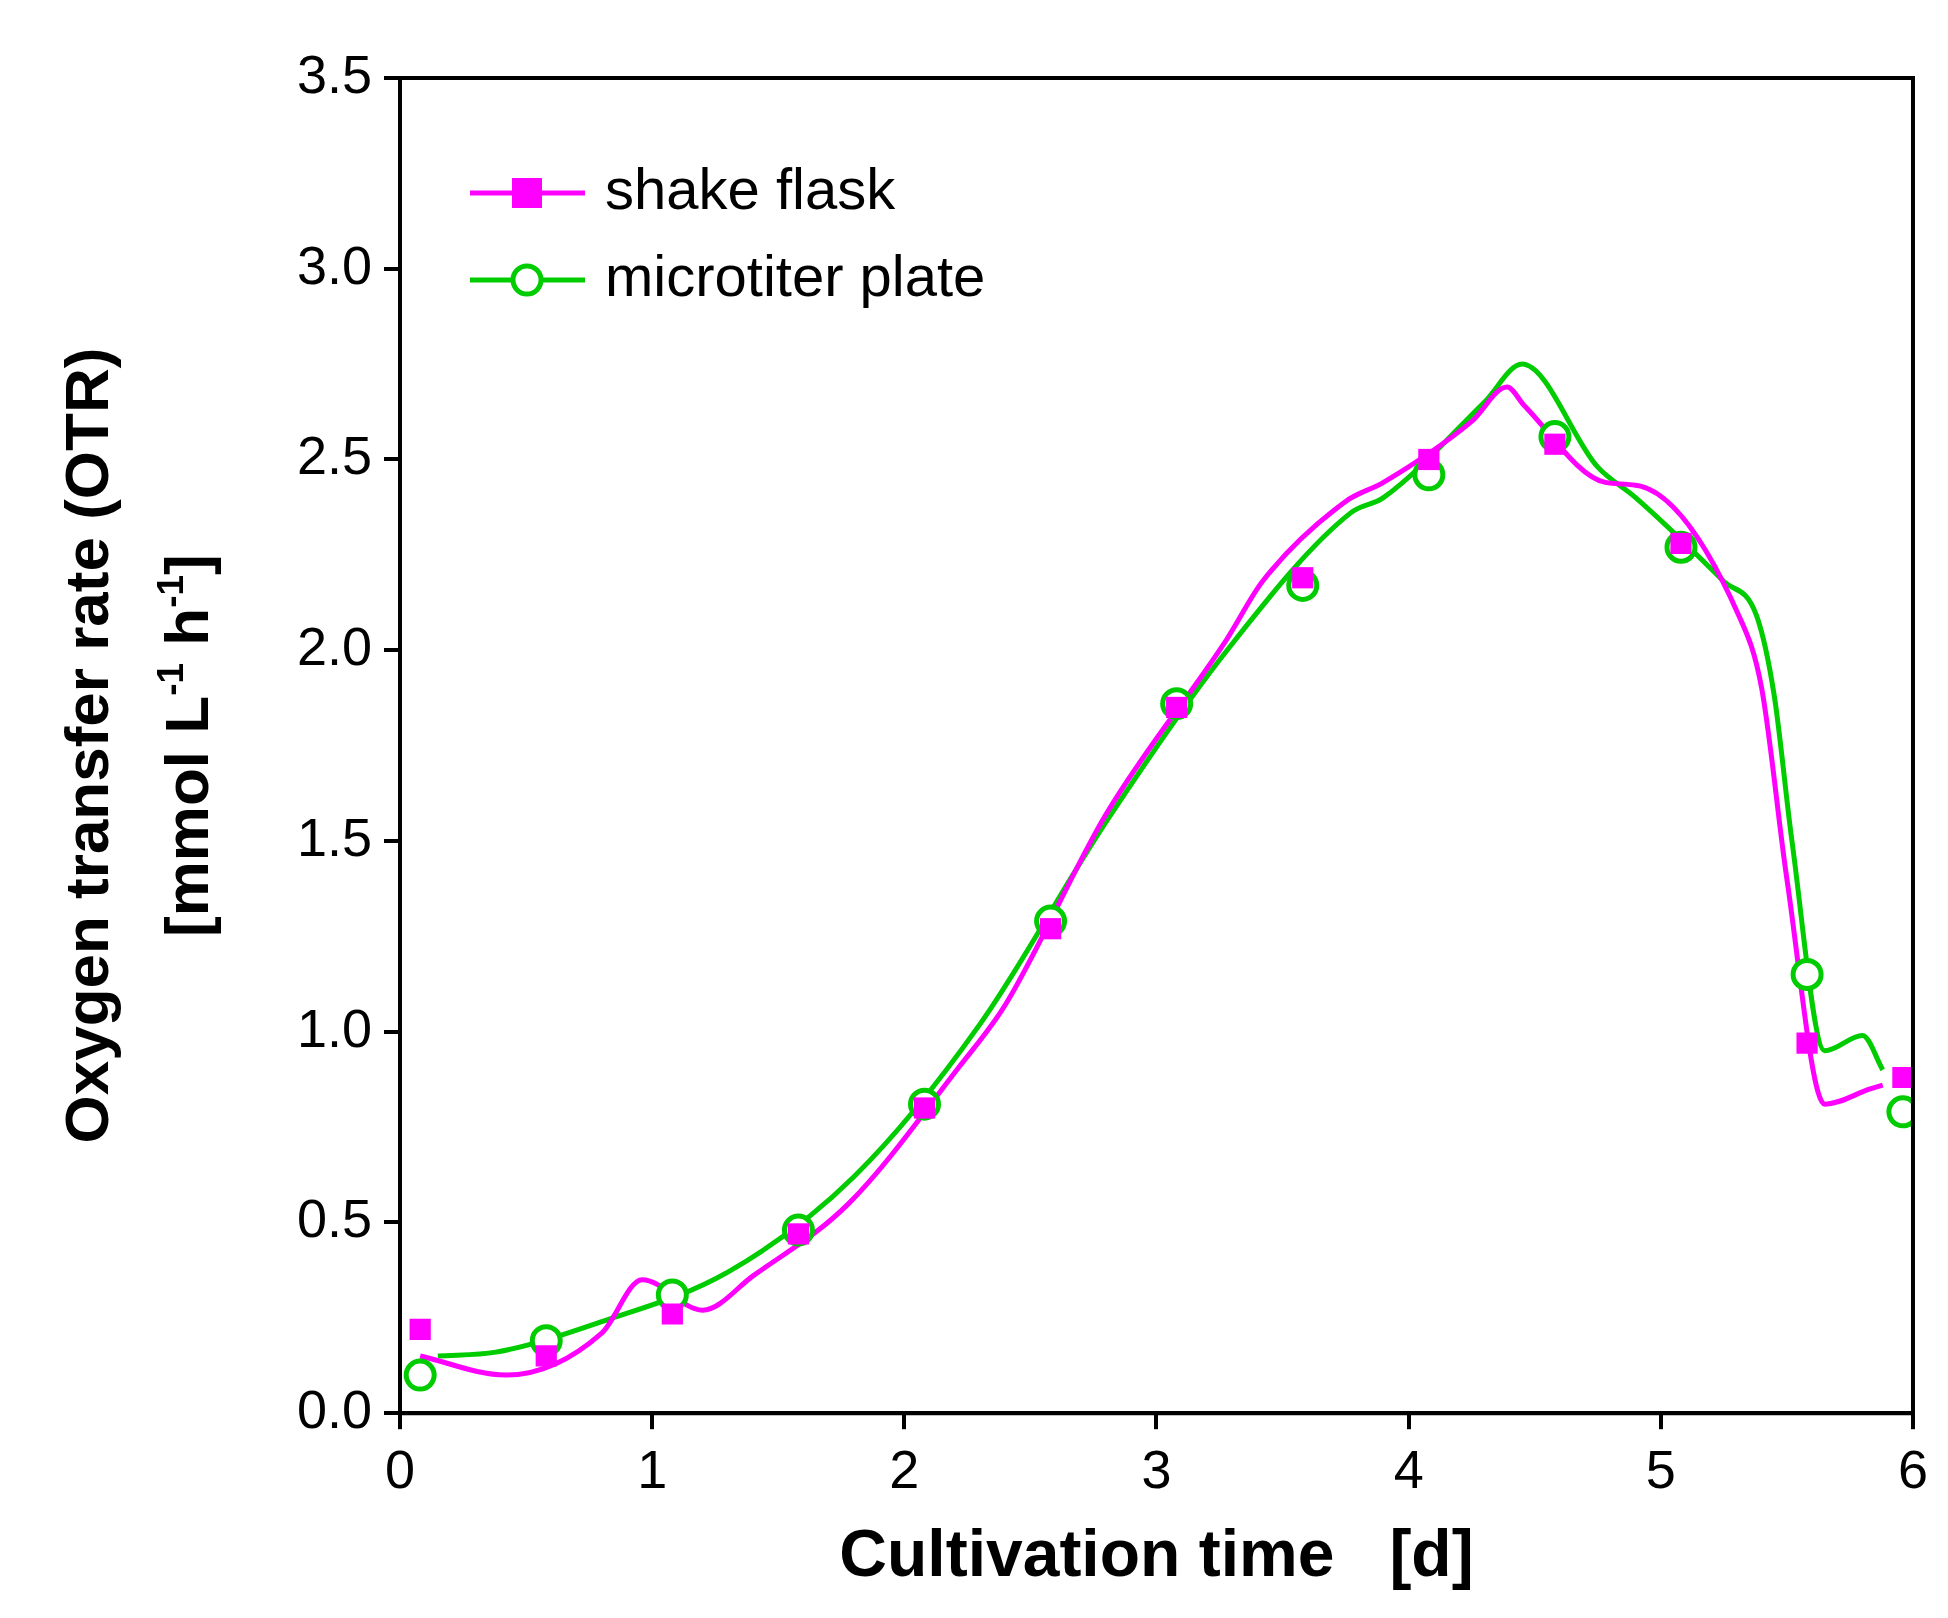 The image size is (1948, 1618). Describe the element at coordinates (751, 188) in the screenshot. I see `legend-label: shake flask` at that location.